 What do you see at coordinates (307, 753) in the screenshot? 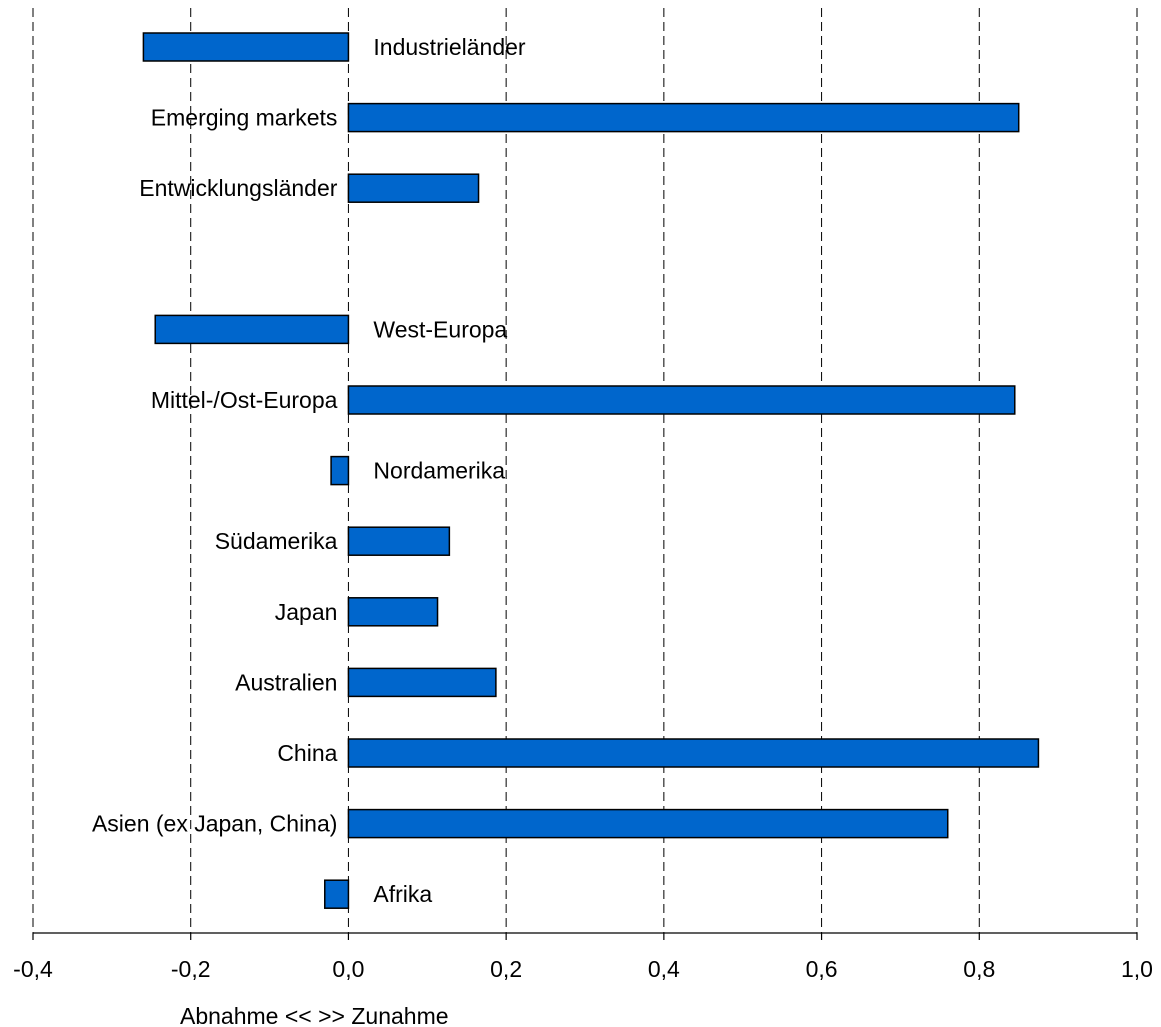
I see `category-label: China` at bounding box center [307, 753].